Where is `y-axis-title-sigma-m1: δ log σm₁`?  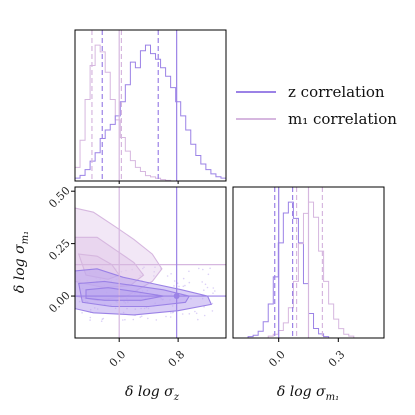
y-axis-title-sigma-m1: δ log σm₁ is located at coordinates (21, 262).